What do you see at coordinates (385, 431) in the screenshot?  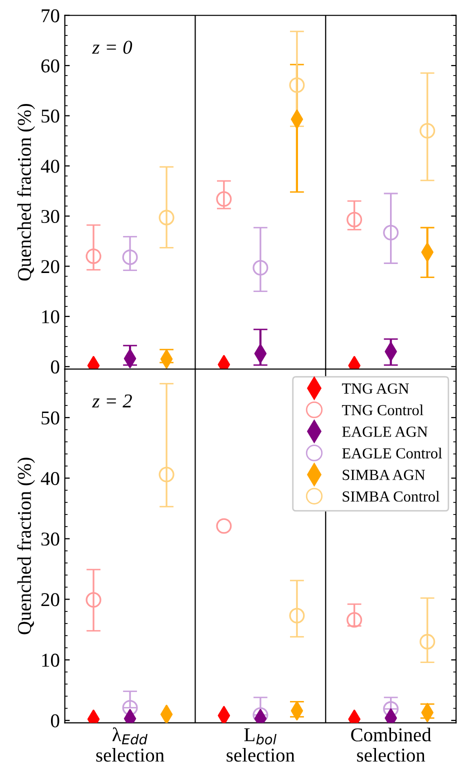 I see `legend-label: EAGLE AGN` at bounding box center [385, 431].